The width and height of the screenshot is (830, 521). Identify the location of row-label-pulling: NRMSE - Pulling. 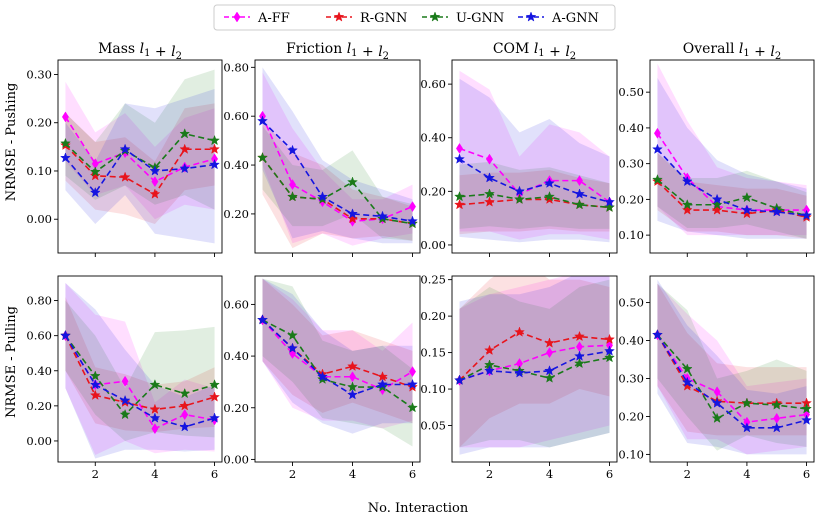
(11, 362).